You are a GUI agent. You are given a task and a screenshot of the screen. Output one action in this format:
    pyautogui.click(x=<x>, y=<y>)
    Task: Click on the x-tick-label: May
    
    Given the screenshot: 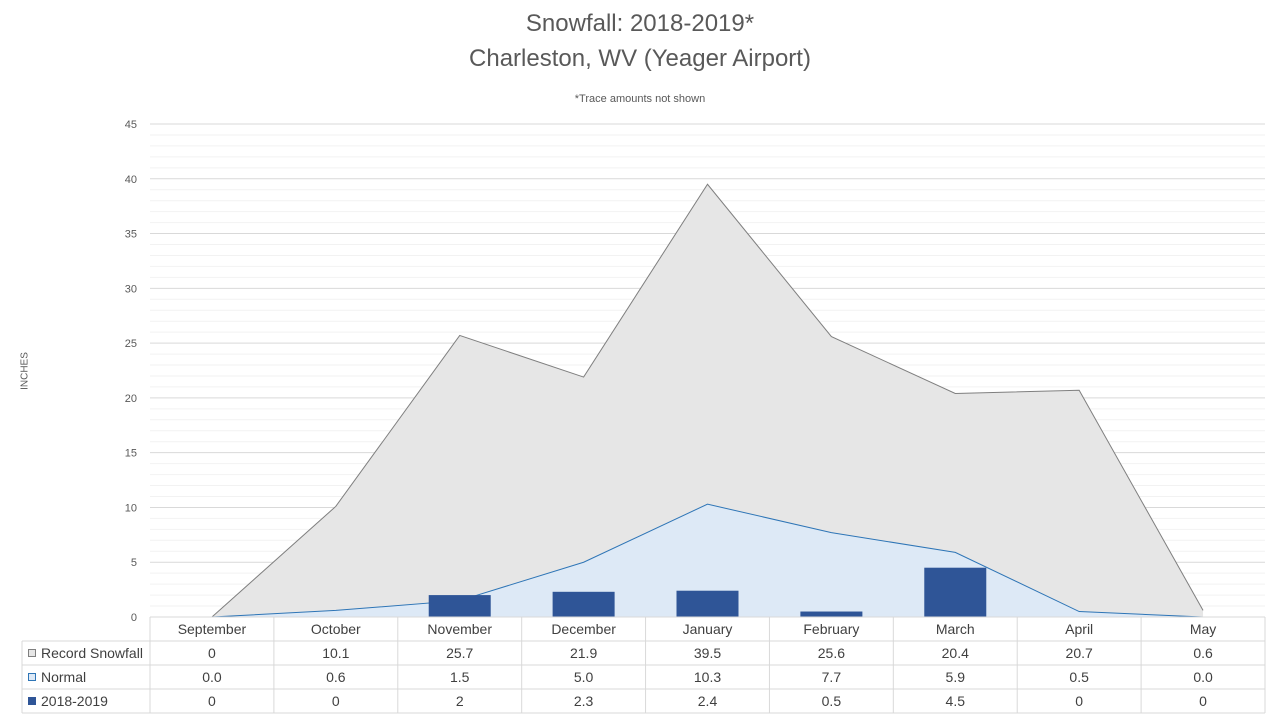 What is the action you would take?
    pyautogui.click(x=1203, y=629)
    